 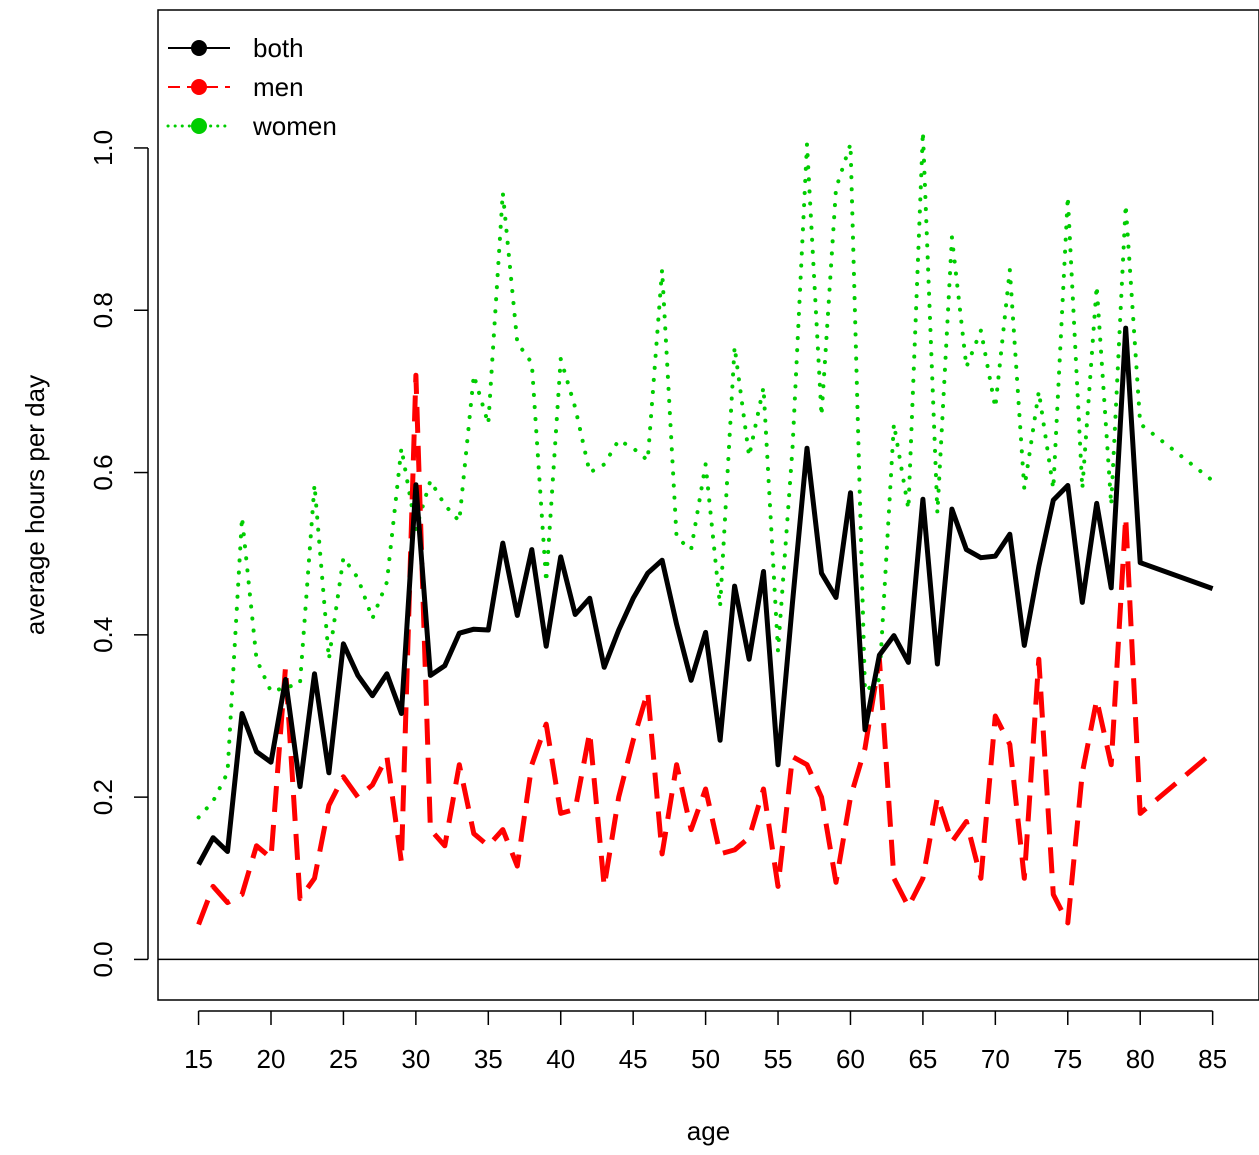 I want to click on y-tick-label: 1.0, so click(x=103, y=148).